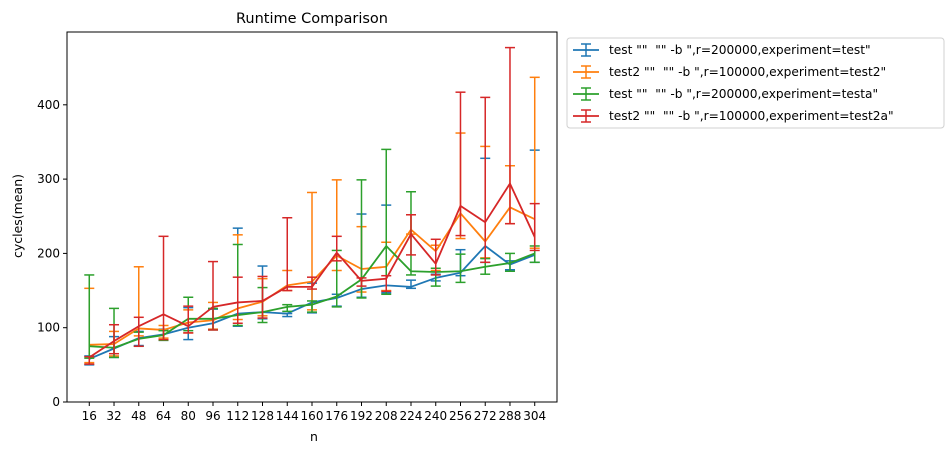 The image size is (952, 455). I want to click on y-tick-label: 200, so click(48, 253).